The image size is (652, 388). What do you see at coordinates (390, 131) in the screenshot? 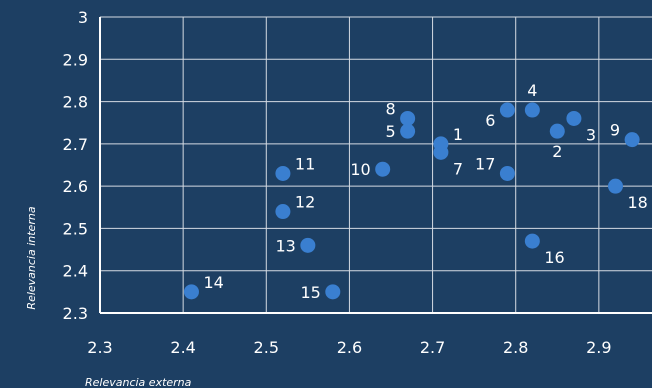
I see `data-point-label: 5` at bounding box center [390, 131].